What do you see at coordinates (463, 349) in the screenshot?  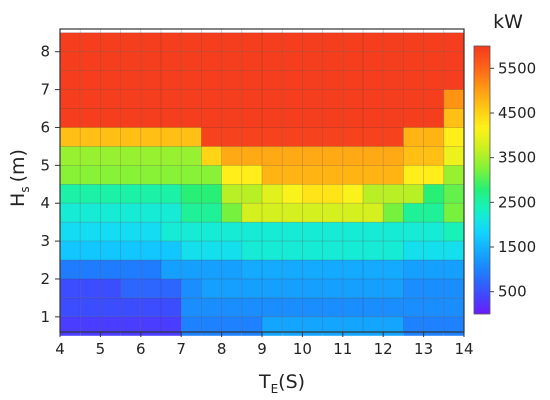 I see `x-tick-label: 14` at bounding box center [463, 349].